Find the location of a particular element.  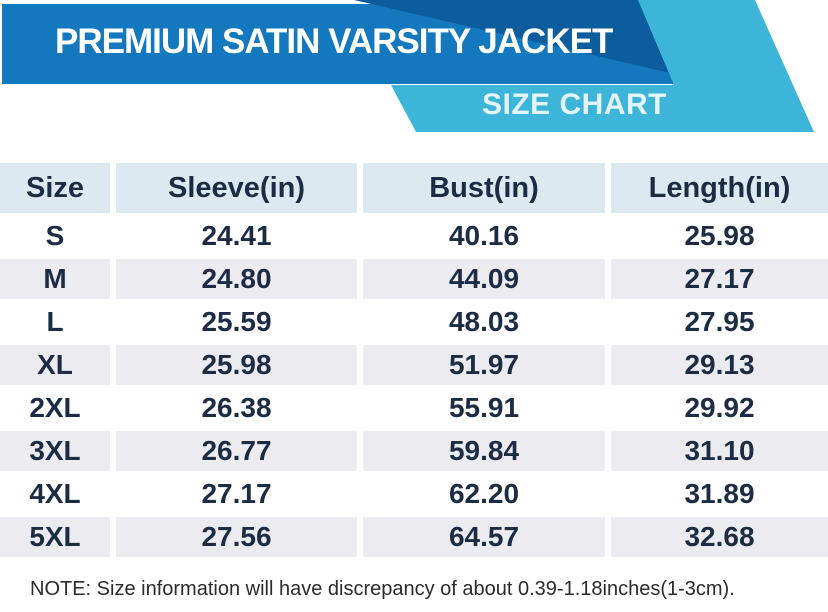

sleeve-cell: 27.56 is located at coordinates (236, 537).